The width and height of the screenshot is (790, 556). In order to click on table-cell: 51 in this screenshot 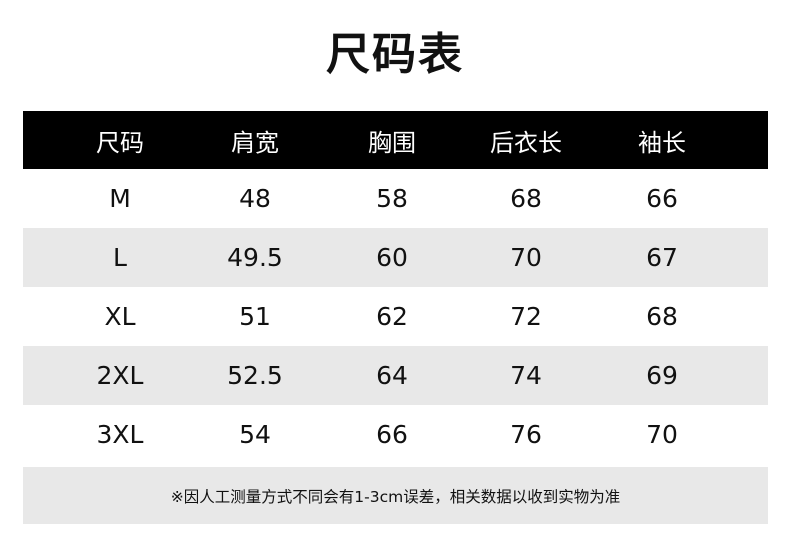, I will do `click(255, 316)`.